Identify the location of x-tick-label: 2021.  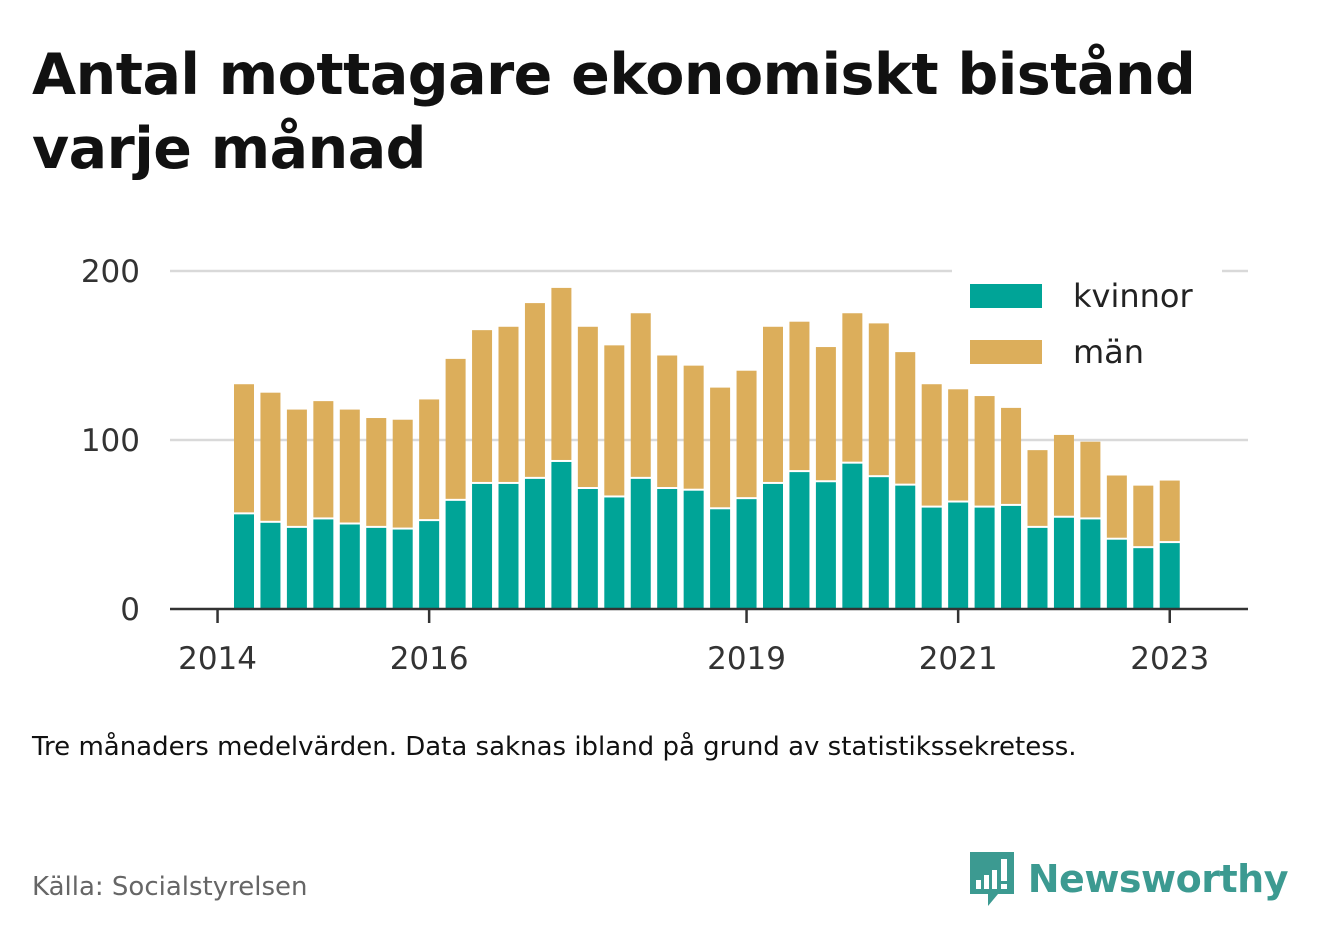
(958, 659).